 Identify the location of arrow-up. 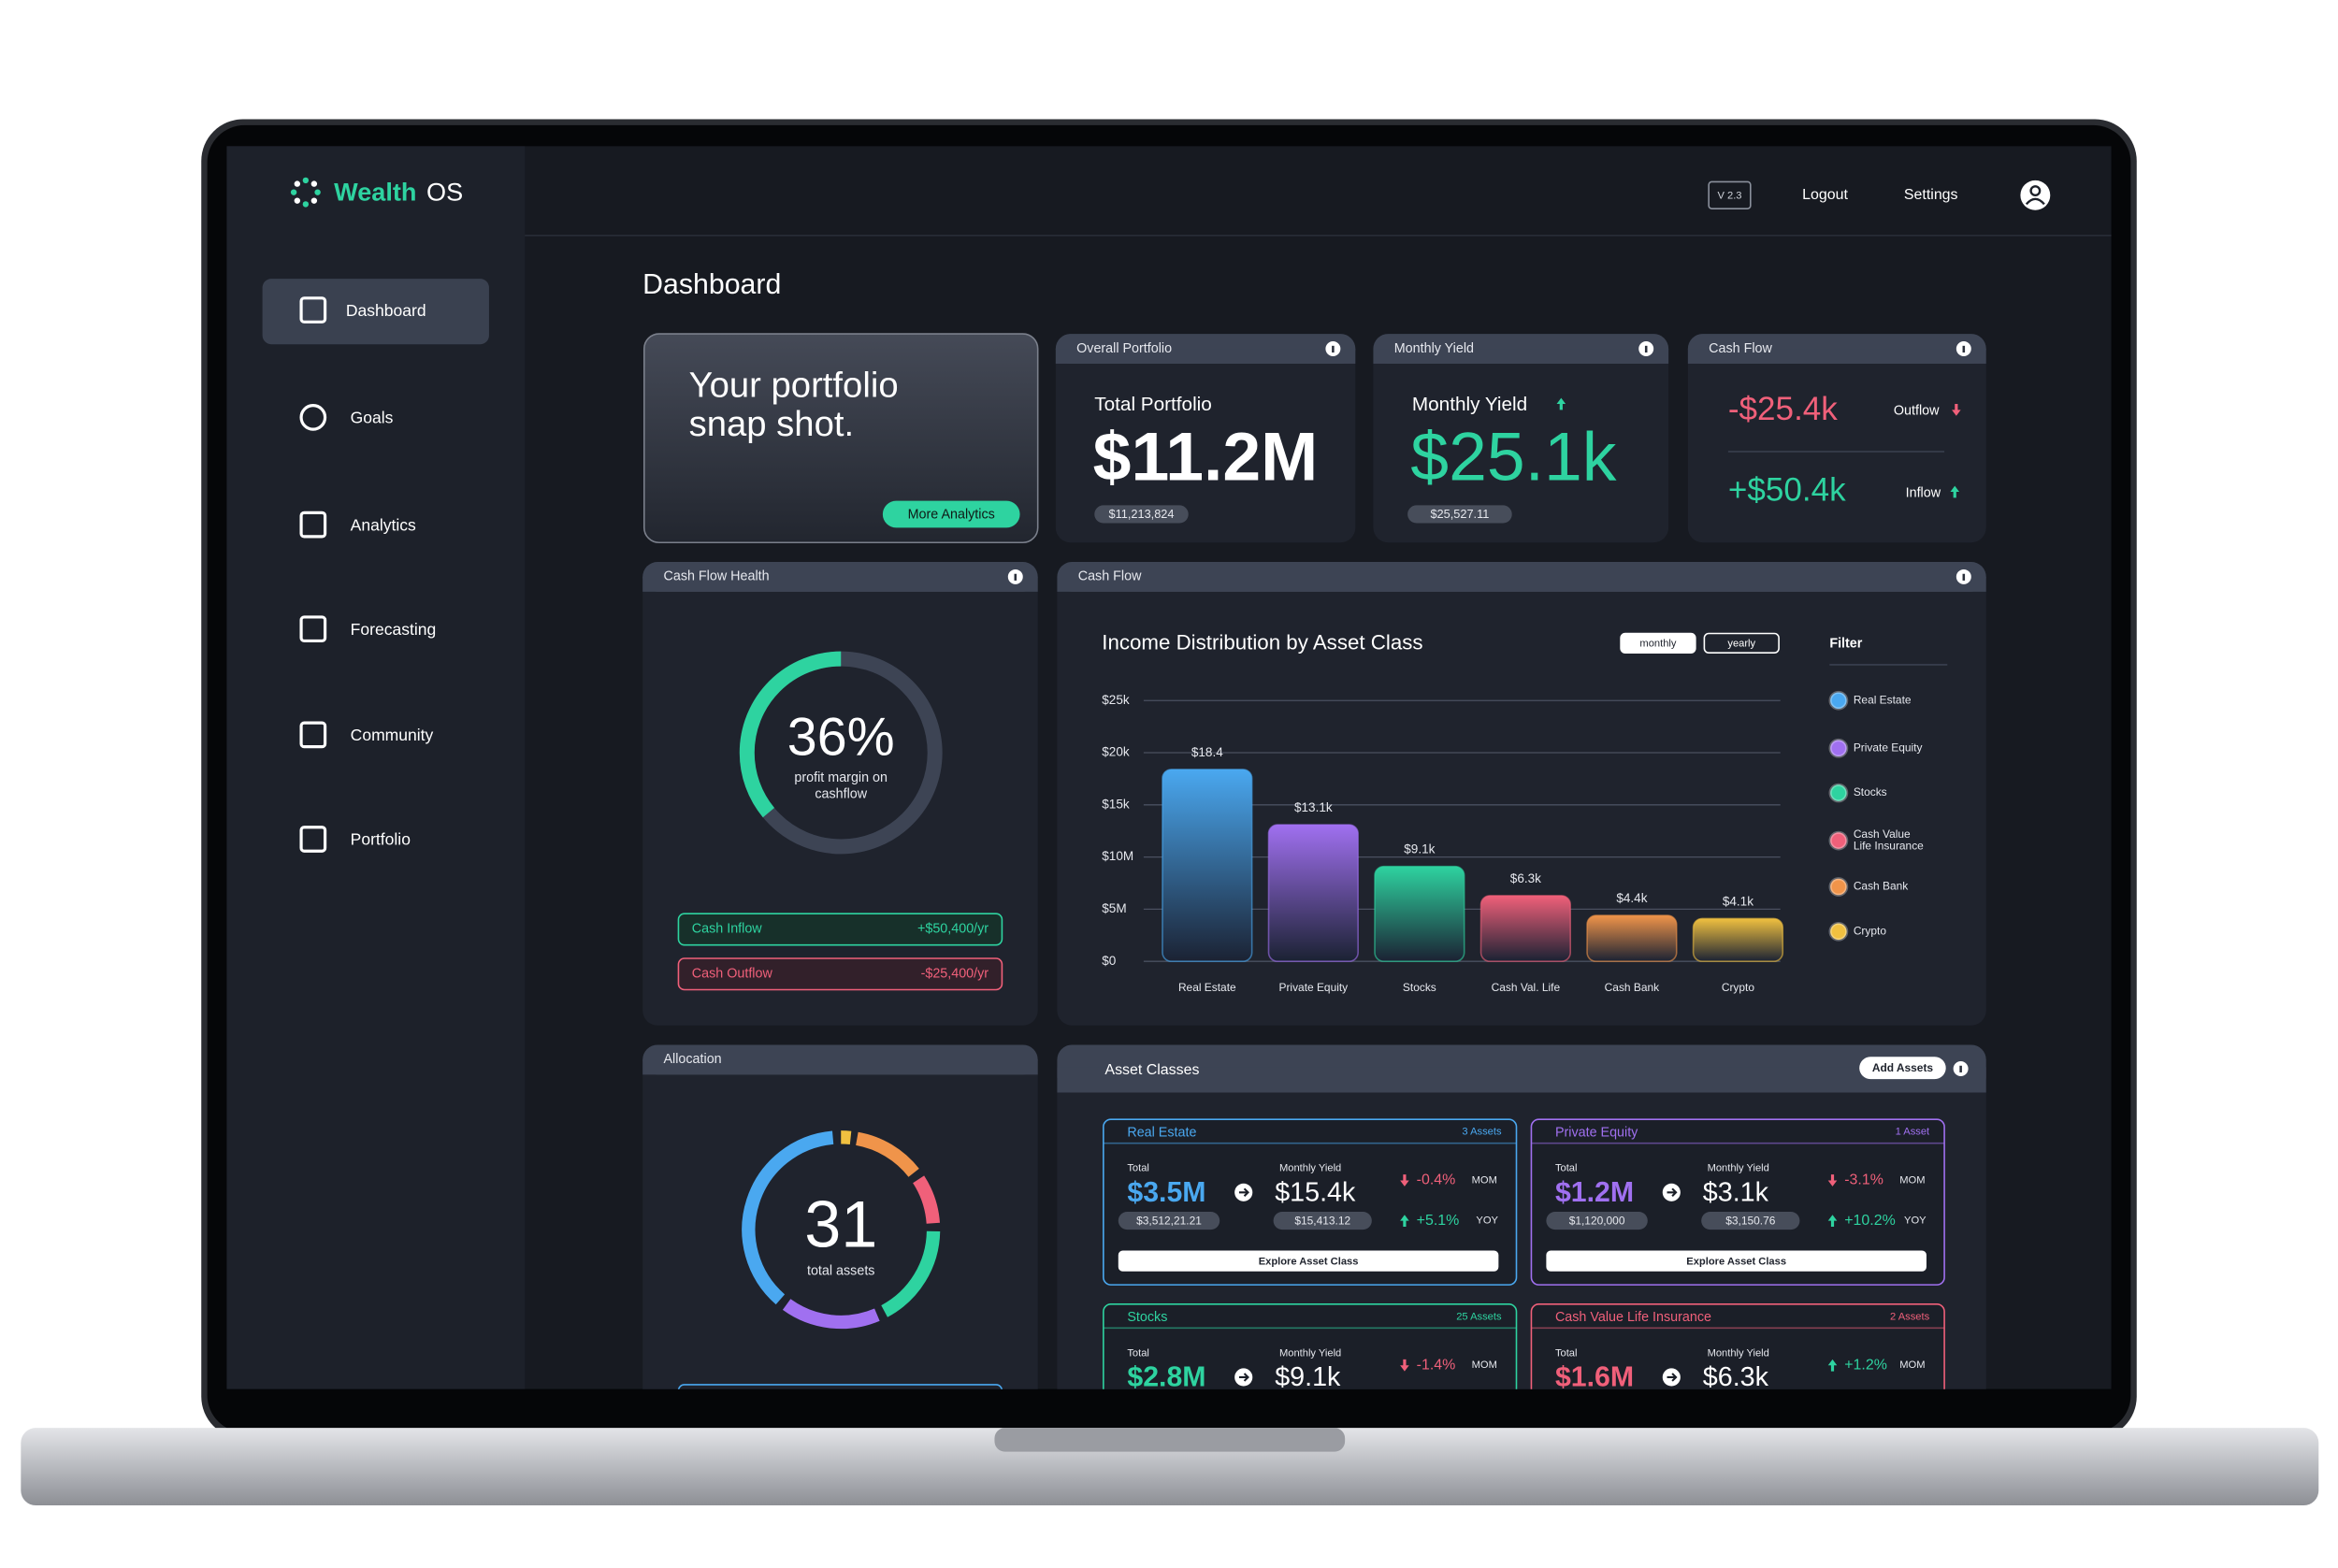
(1561, 403).